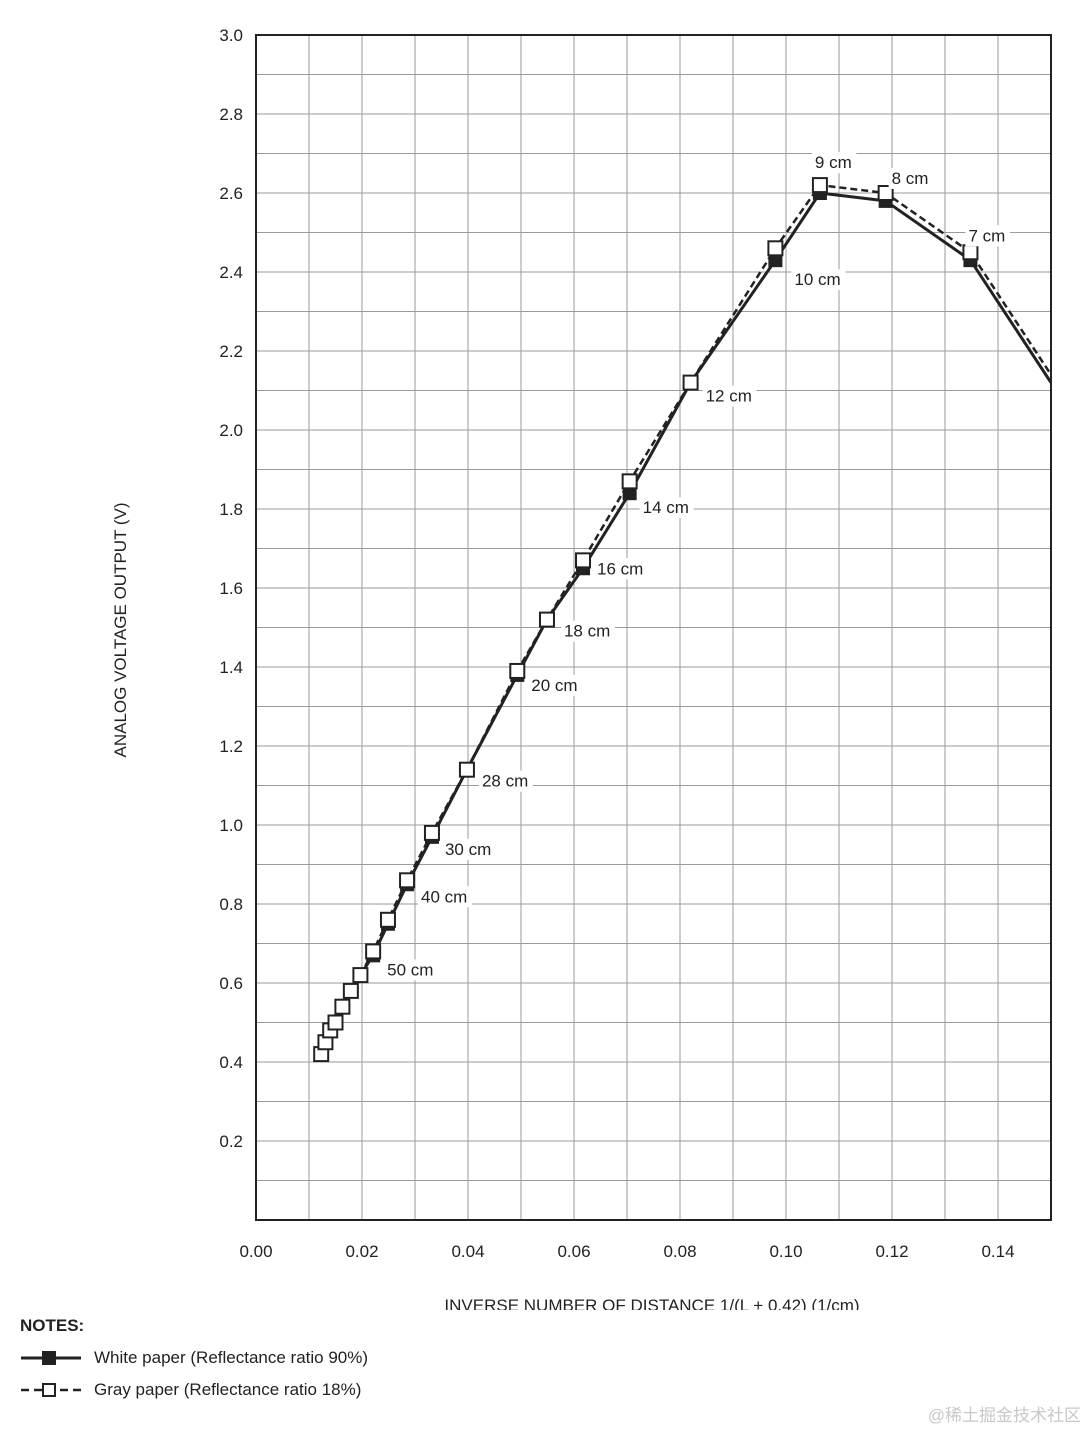 The image size is (1087, 1430). Describe the element at coordinates (573, 1251) in the screenshot. I see `x-tick-label: 0.06` at that location.